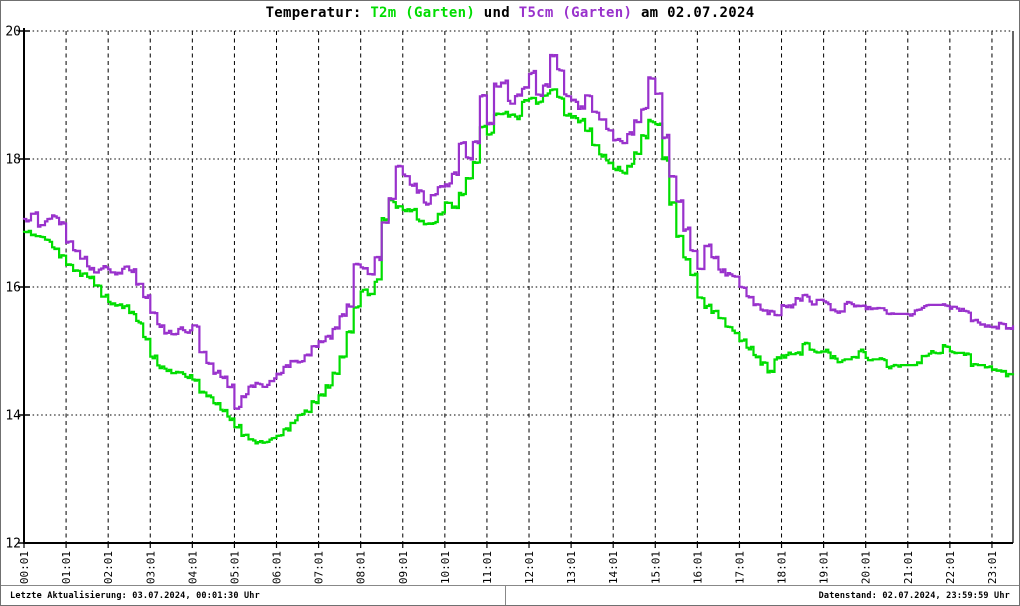 This screenshot has height=606, width=1020. I want to click on title-prefix: Temperatur:, so click(318, 13).